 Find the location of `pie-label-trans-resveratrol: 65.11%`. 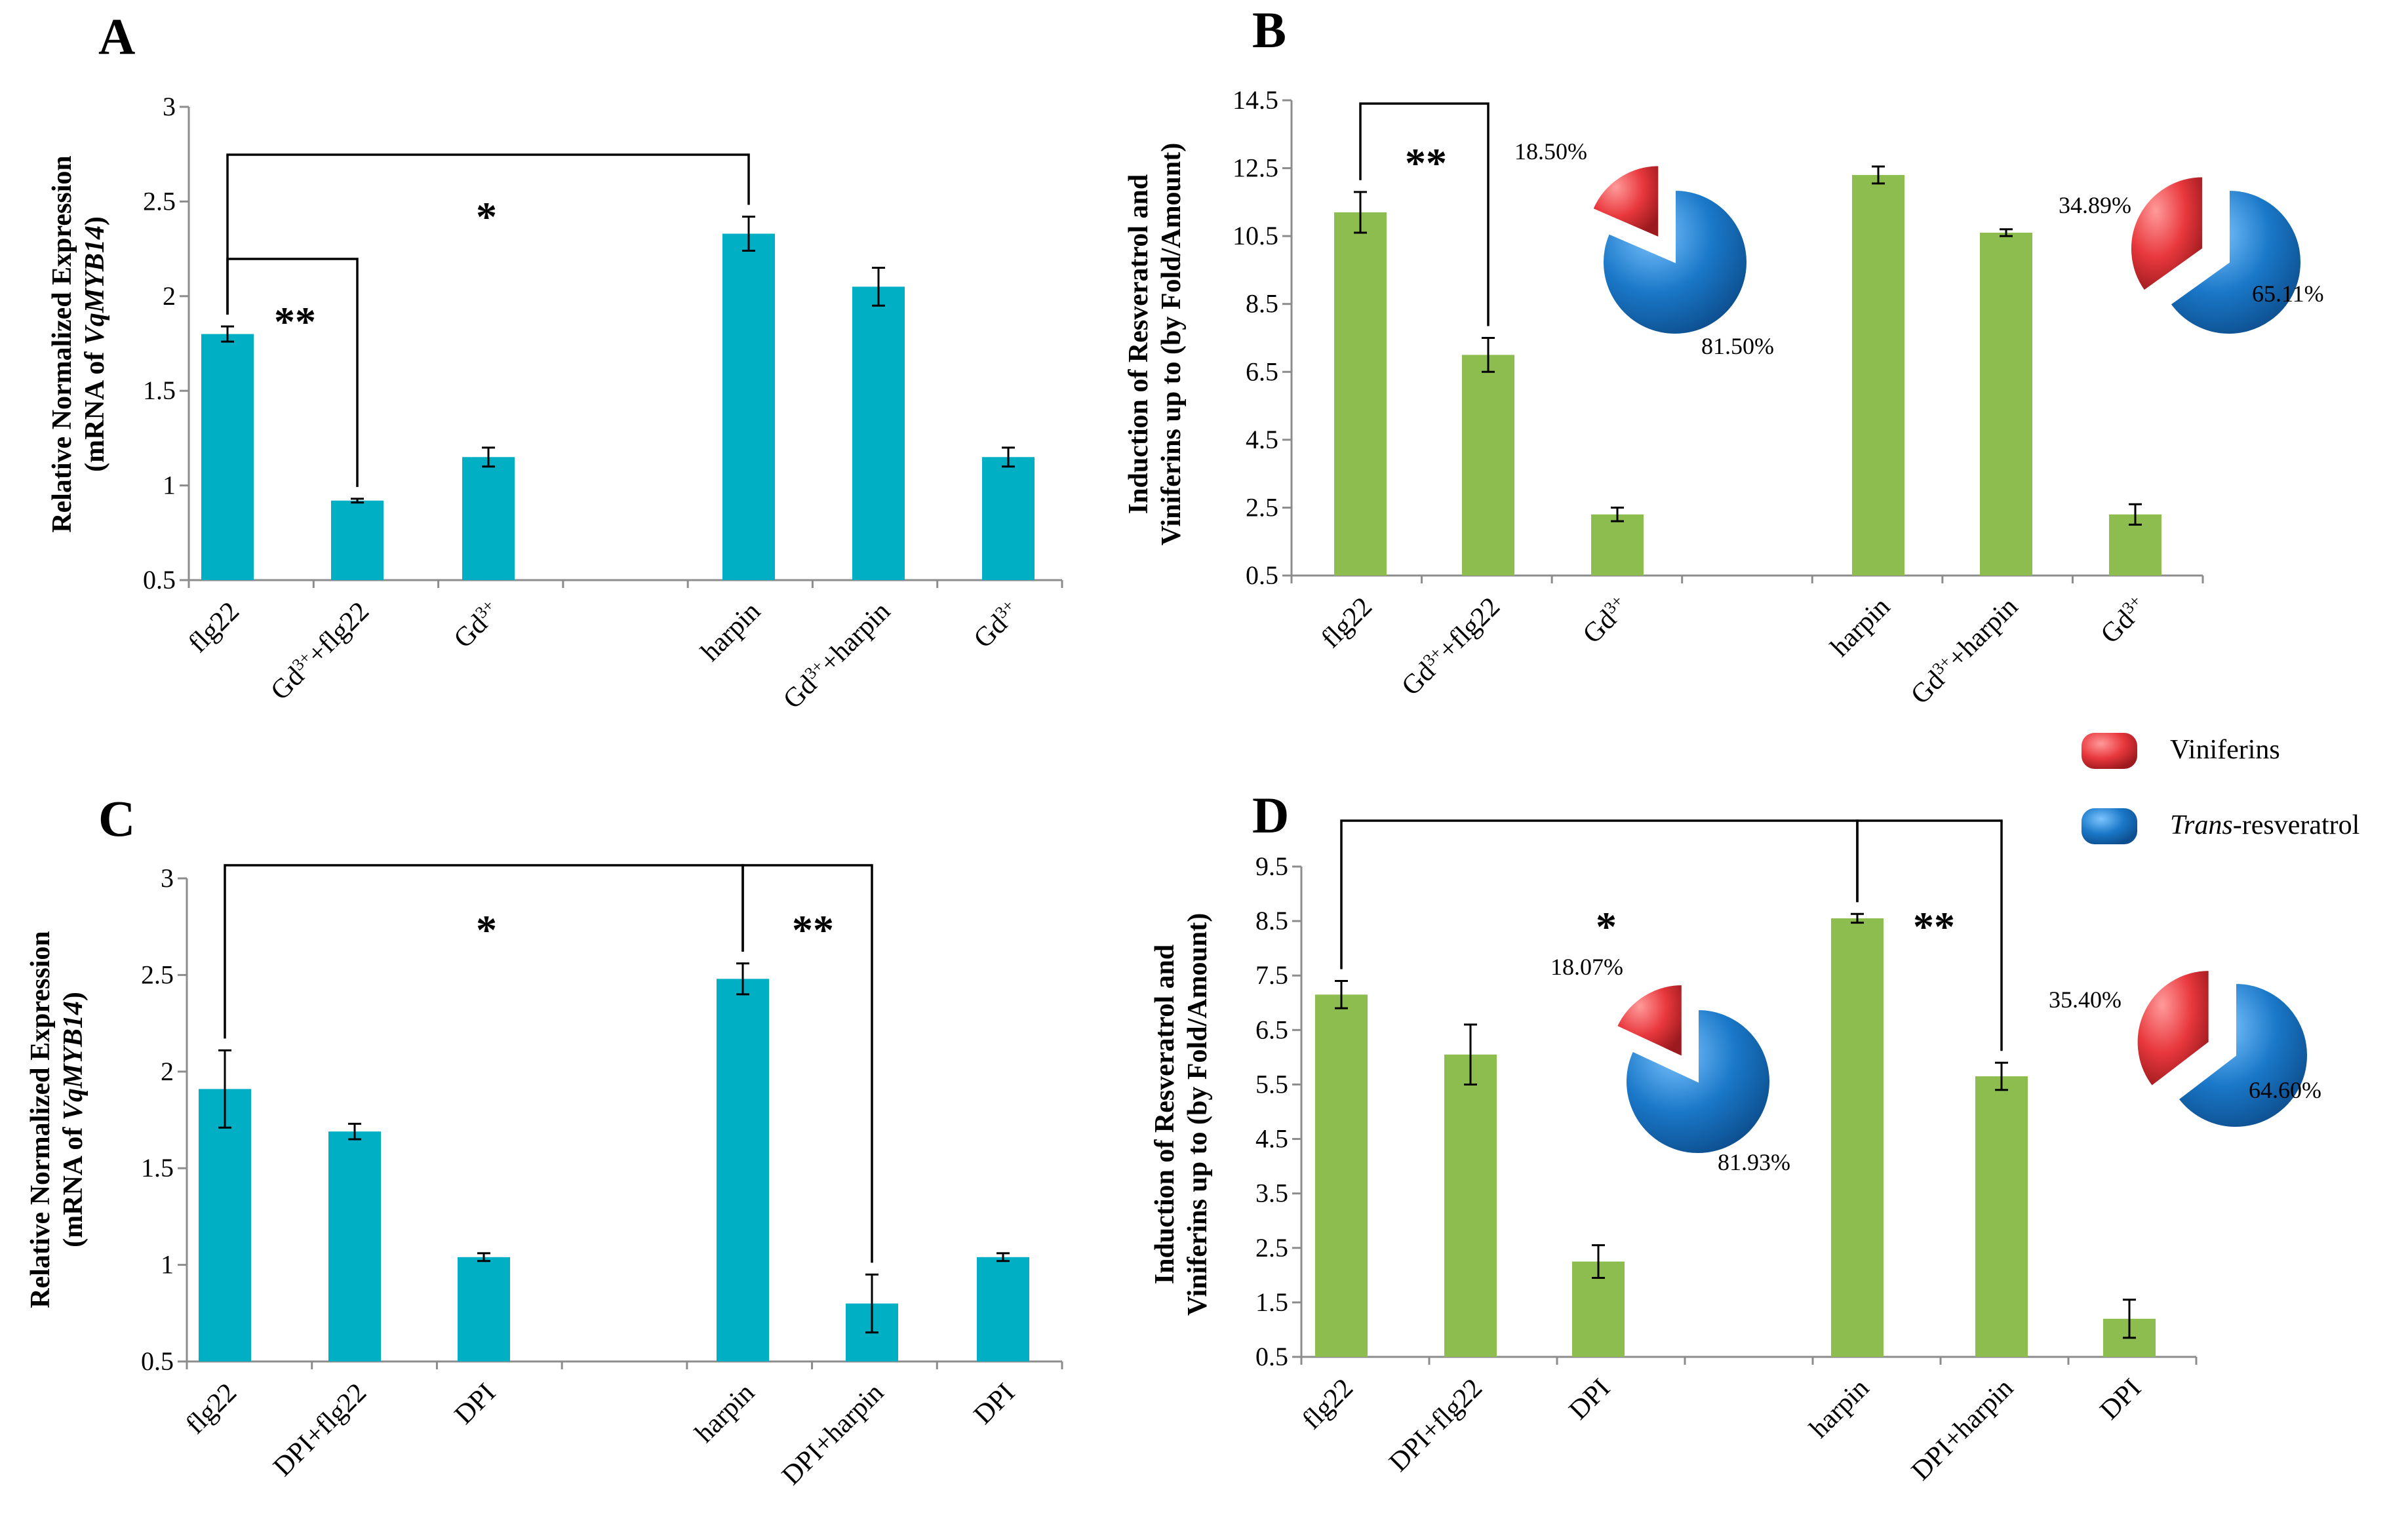

pie-label-trans-resveratrol: 65.11% is located at coordinates (2288, 294).